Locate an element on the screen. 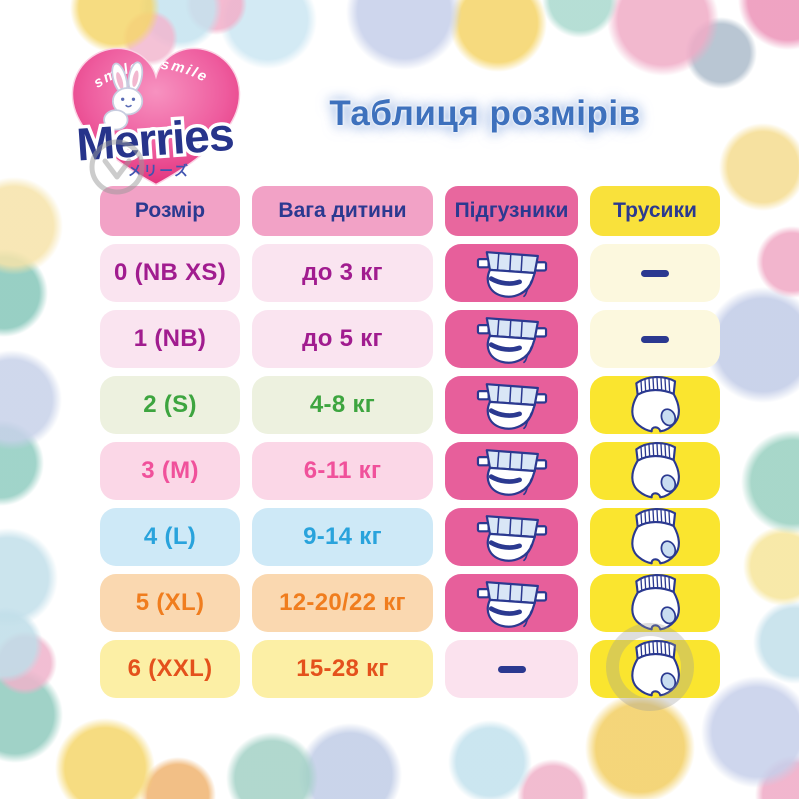 The height and width of the screenshot is (799, 799). size-cell: 0 (NB XS) is located at coordinates (170, 273).